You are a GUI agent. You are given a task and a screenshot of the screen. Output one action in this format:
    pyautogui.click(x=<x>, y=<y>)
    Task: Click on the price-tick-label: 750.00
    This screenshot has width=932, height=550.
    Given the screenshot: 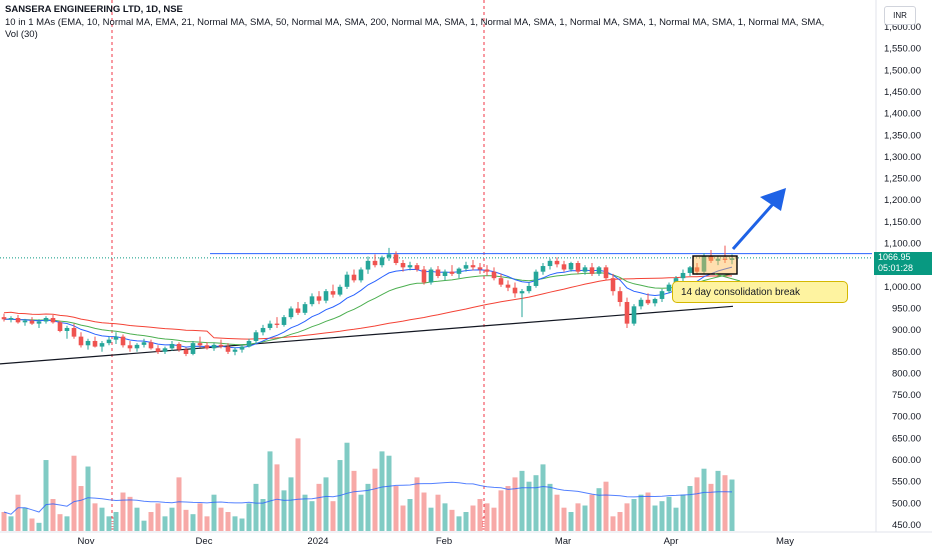 What is the action you would take?
    pyautogui.click(x=906, y=395)
    